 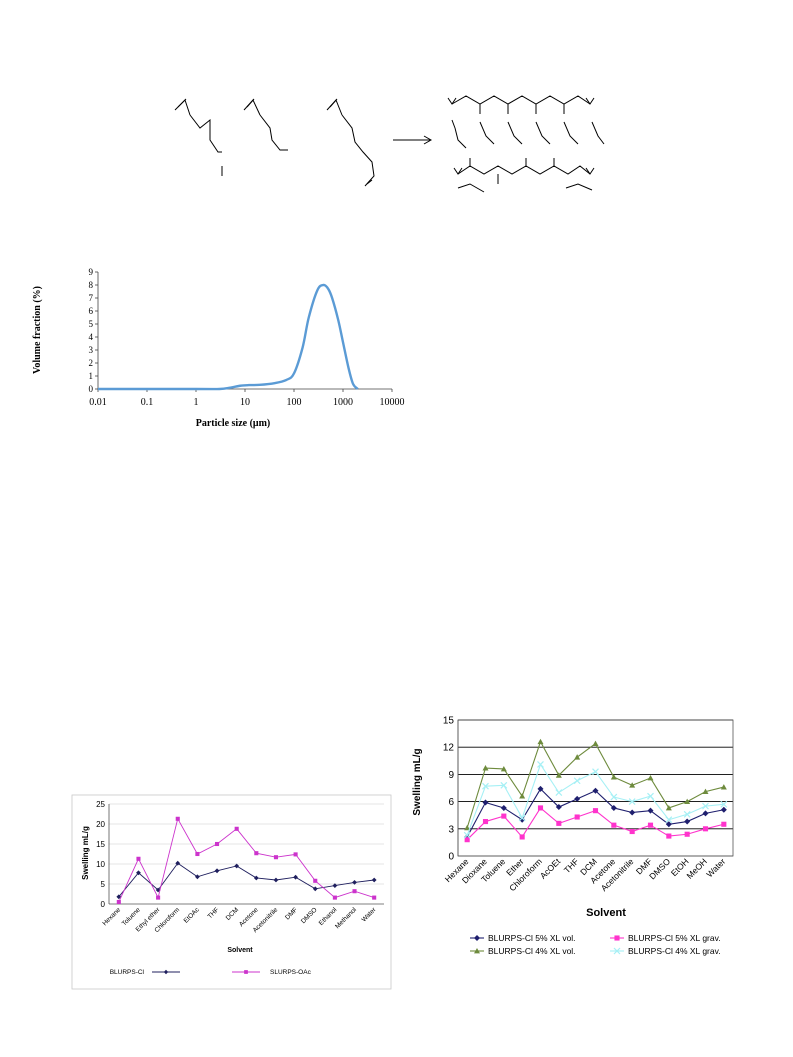 I want to click on x-axis-label: Particle size (μm), so click(x=233, y=423).